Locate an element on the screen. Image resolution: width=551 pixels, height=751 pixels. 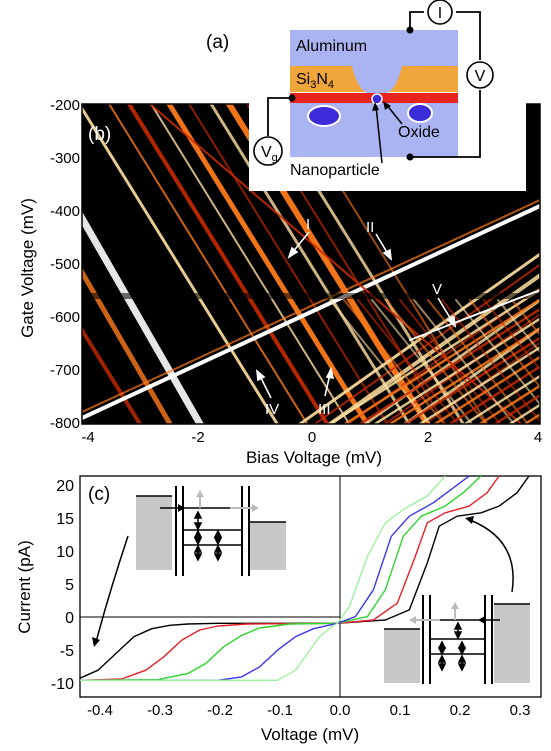
heatmap-annotation-labels: I II V IV III is located at coordinates (353, 317).